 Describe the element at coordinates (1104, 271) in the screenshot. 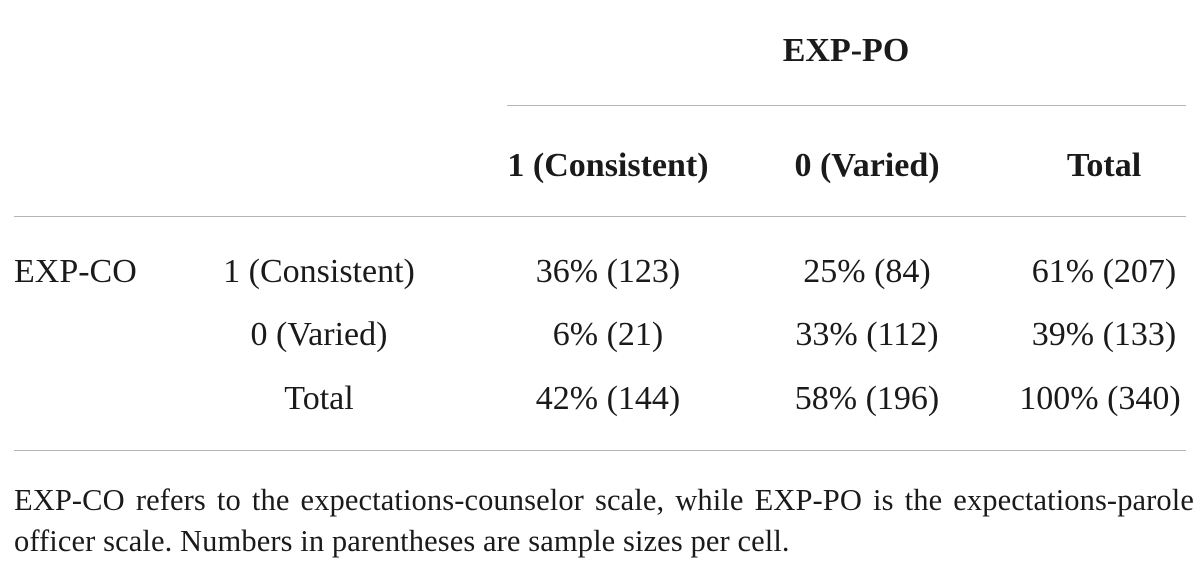

I see `table-cell: 61% (207)` at that location.